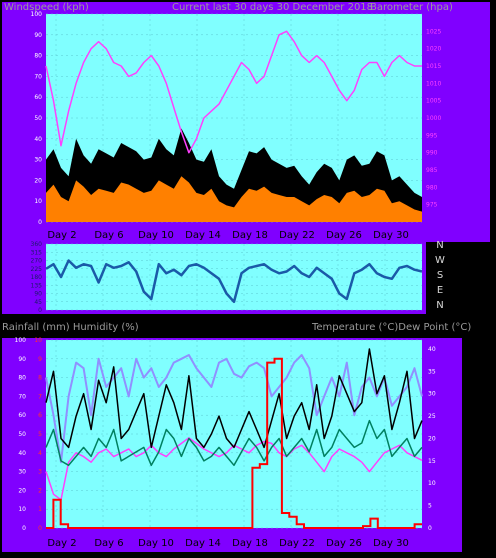 The width and height of the screenshot is (496, 558). Describe the element at coordinates (38, 201) in the screenshot. I see `windspeed-tick-label: 10` at that location.